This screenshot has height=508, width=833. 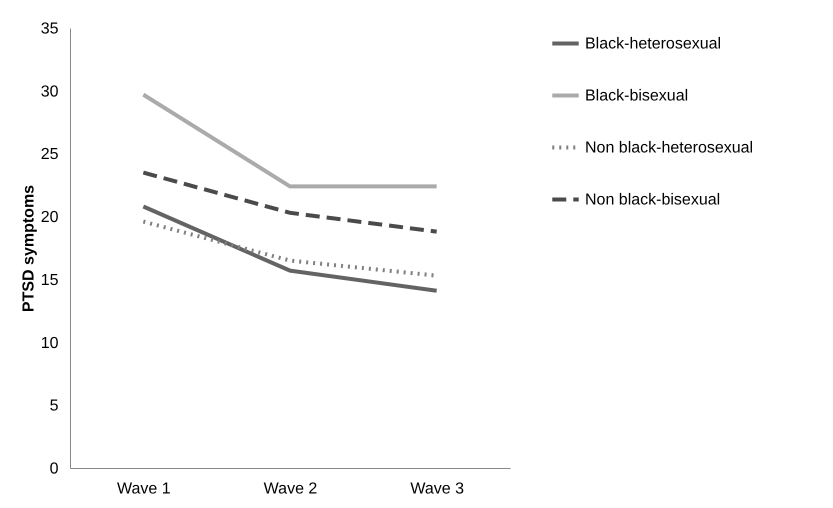 I want to click on y-tick-label: 25, so click(x=49, y=155).